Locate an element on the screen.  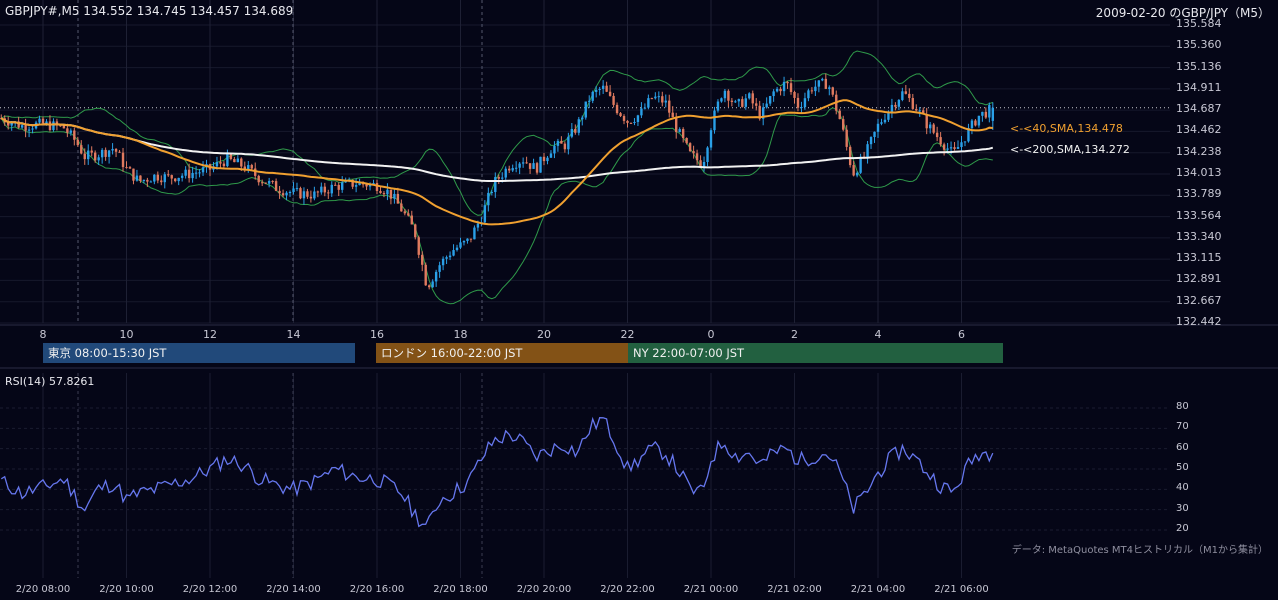
rsi-tick-label: 50 is located at coordinates (1182, 467).